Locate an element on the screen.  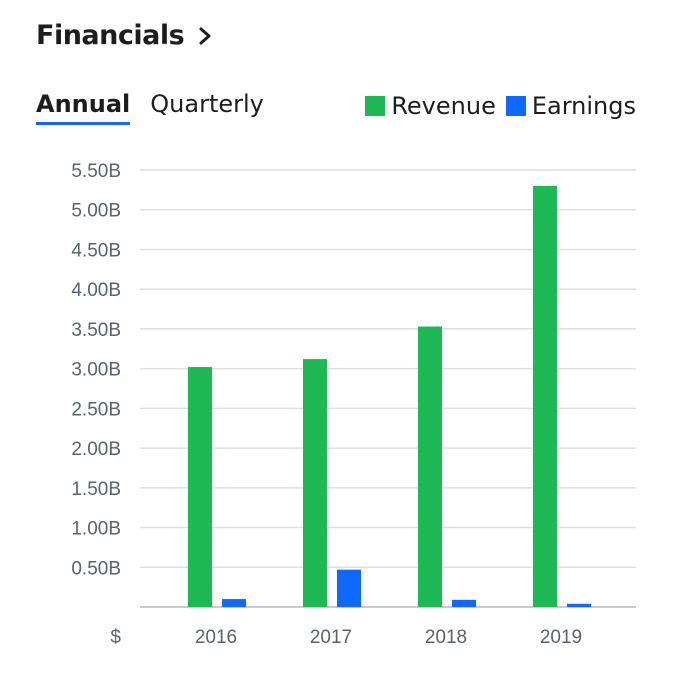
x-tick-label: 2019 is located at coordinates (561, 637).